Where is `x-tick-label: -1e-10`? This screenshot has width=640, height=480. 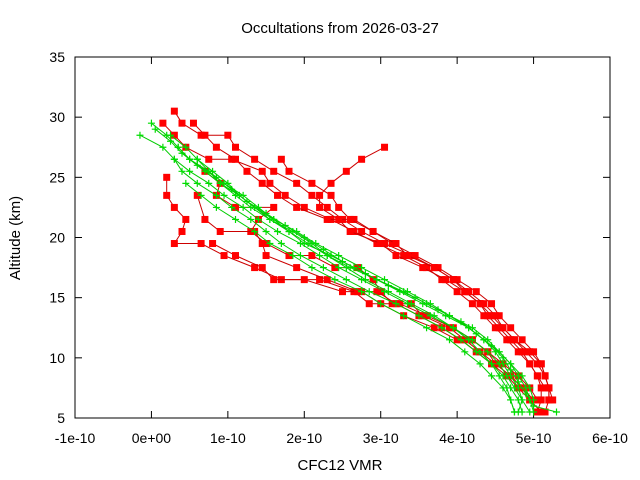
x-tick-label: -1e-10 is located at coordinates (75, 438).